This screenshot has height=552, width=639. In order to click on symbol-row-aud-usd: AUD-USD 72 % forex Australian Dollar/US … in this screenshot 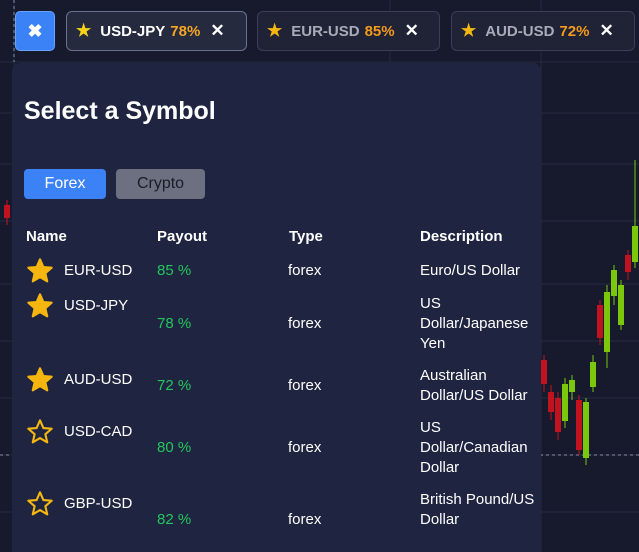, I will do `click(276, 387)`.